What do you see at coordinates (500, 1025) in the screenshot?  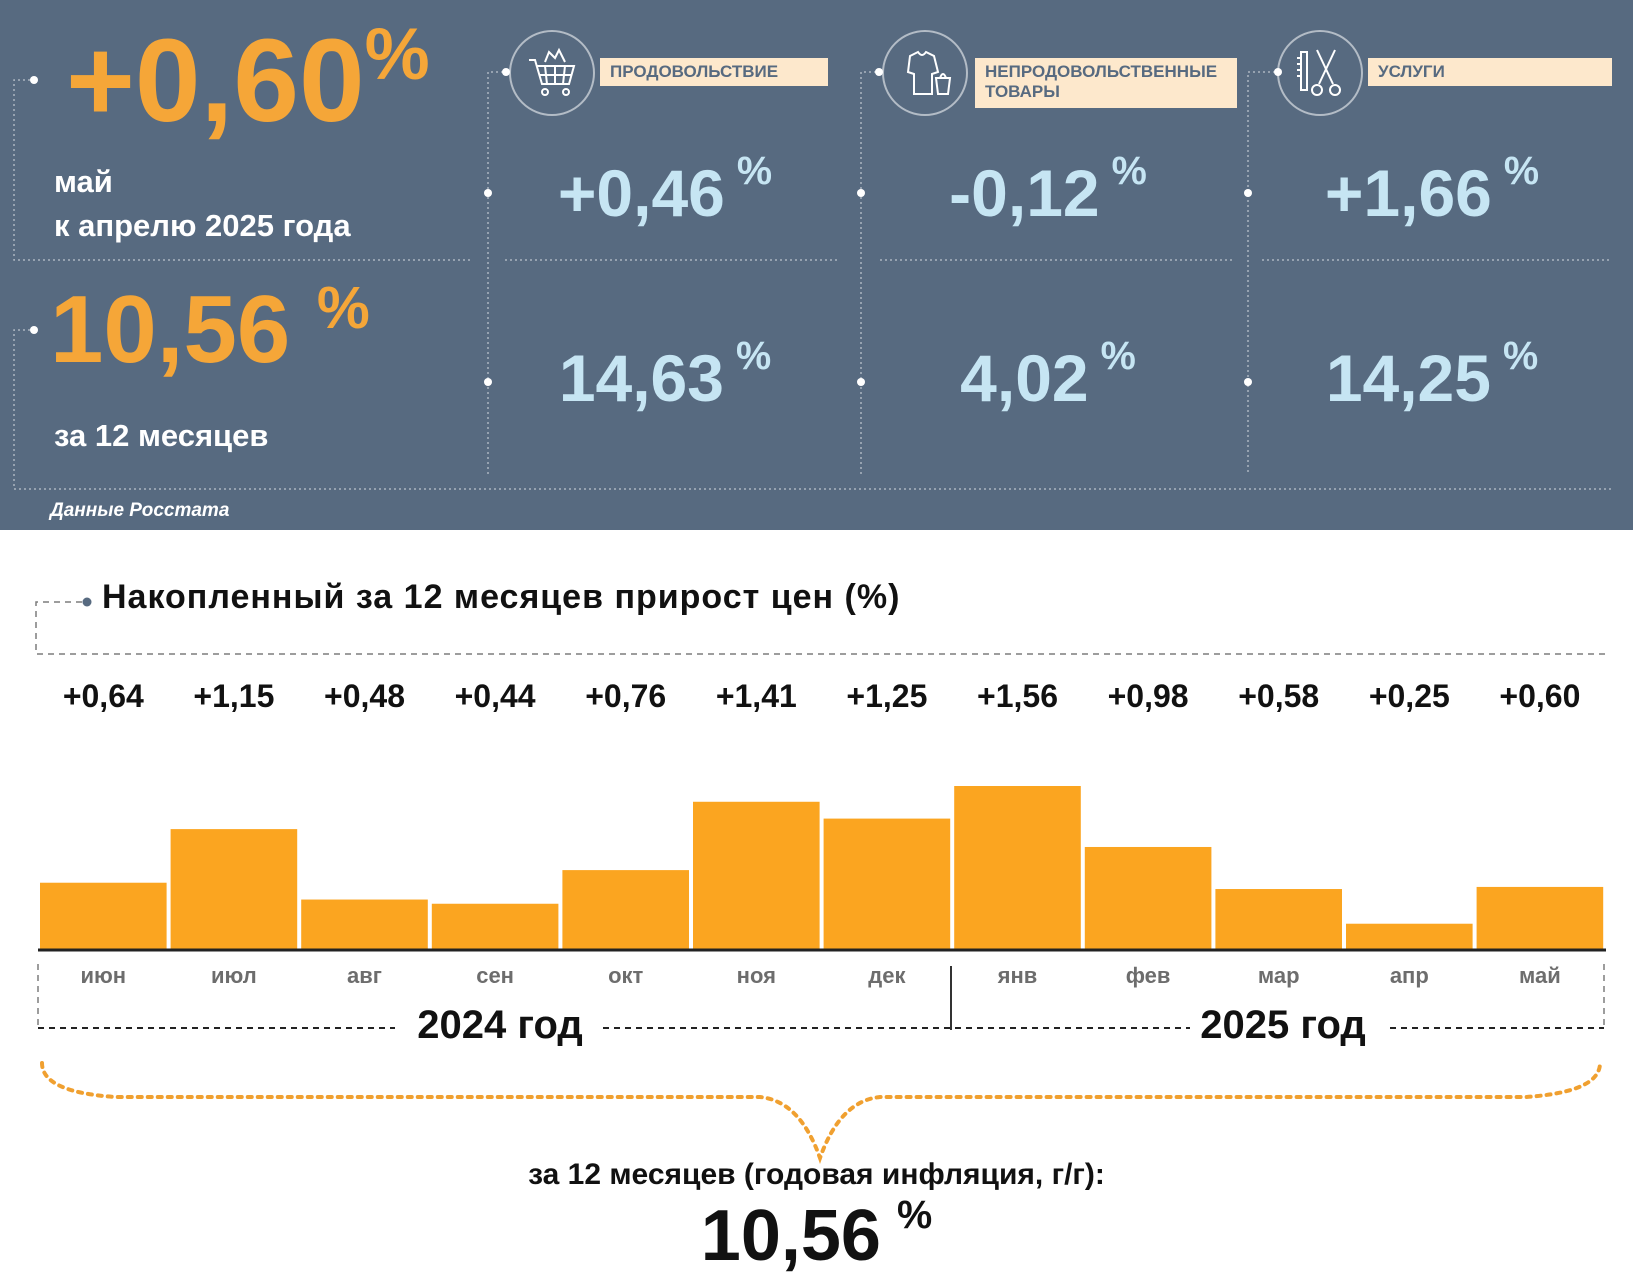 I see `year-label-2024: 2024 год` at bounding box center [500, 1025].